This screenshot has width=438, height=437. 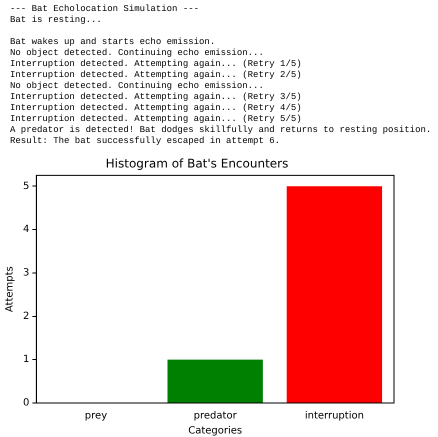 What do you see at coordinates (10, 289) in the screenshot?
I see `y-axis-title: Attempts` at bounding box center [10, 289].